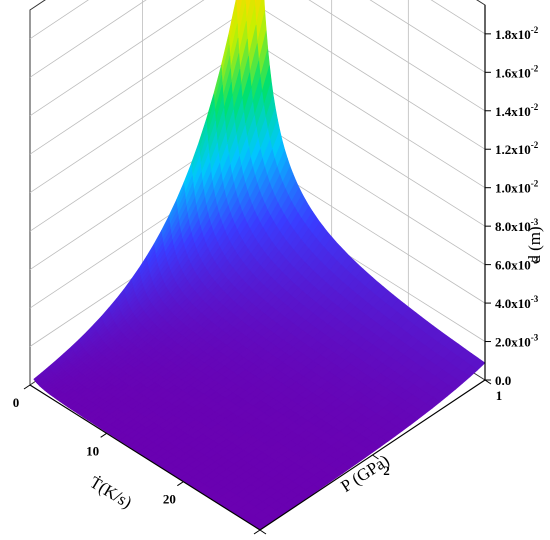 The image size is (550, 540). What do you see at coordinates (517, 110) in the screenshot?
I see `z-tick-label: 1.4x10⁻²` at bounding box center [517, 110].